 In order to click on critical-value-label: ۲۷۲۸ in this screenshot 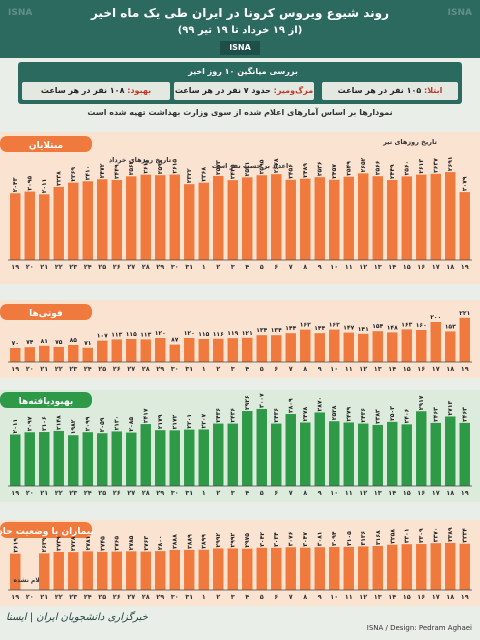, I will do `click(73, 543)`.